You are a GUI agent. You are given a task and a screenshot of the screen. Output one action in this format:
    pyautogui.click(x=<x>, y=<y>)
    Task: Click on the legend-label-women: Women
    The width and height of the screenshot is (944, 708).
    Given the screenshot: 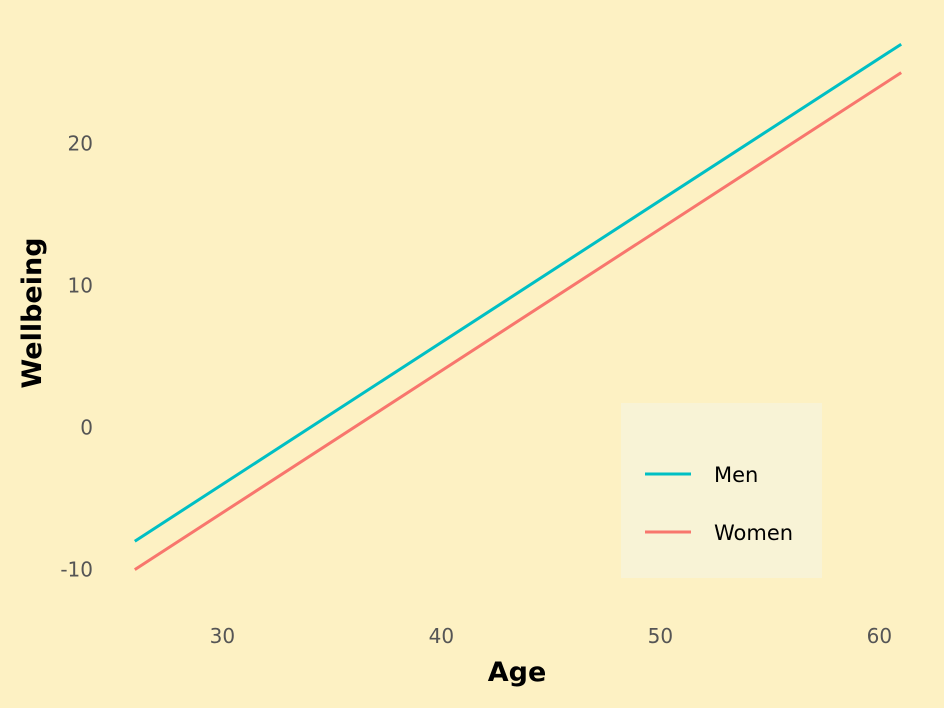 What is the action you would take?
    pyautogui.click(x=753, y=533)
    